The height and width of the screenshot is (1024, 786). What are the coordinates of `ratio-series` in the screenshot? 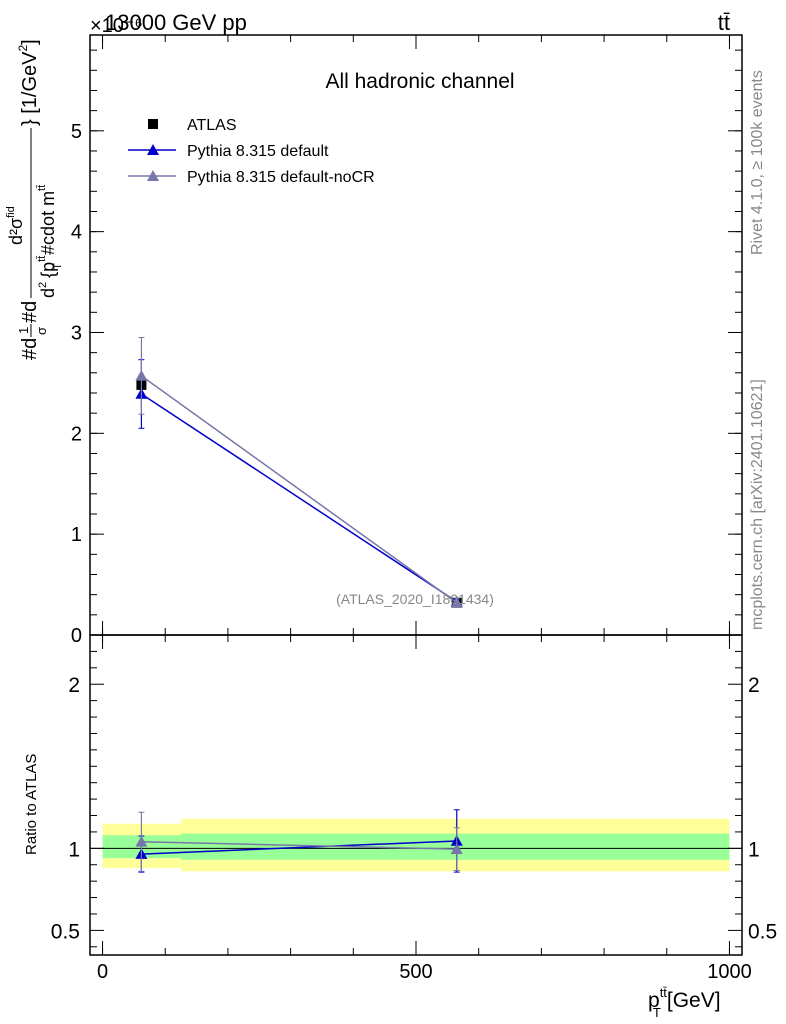 It's located at (299, 841).